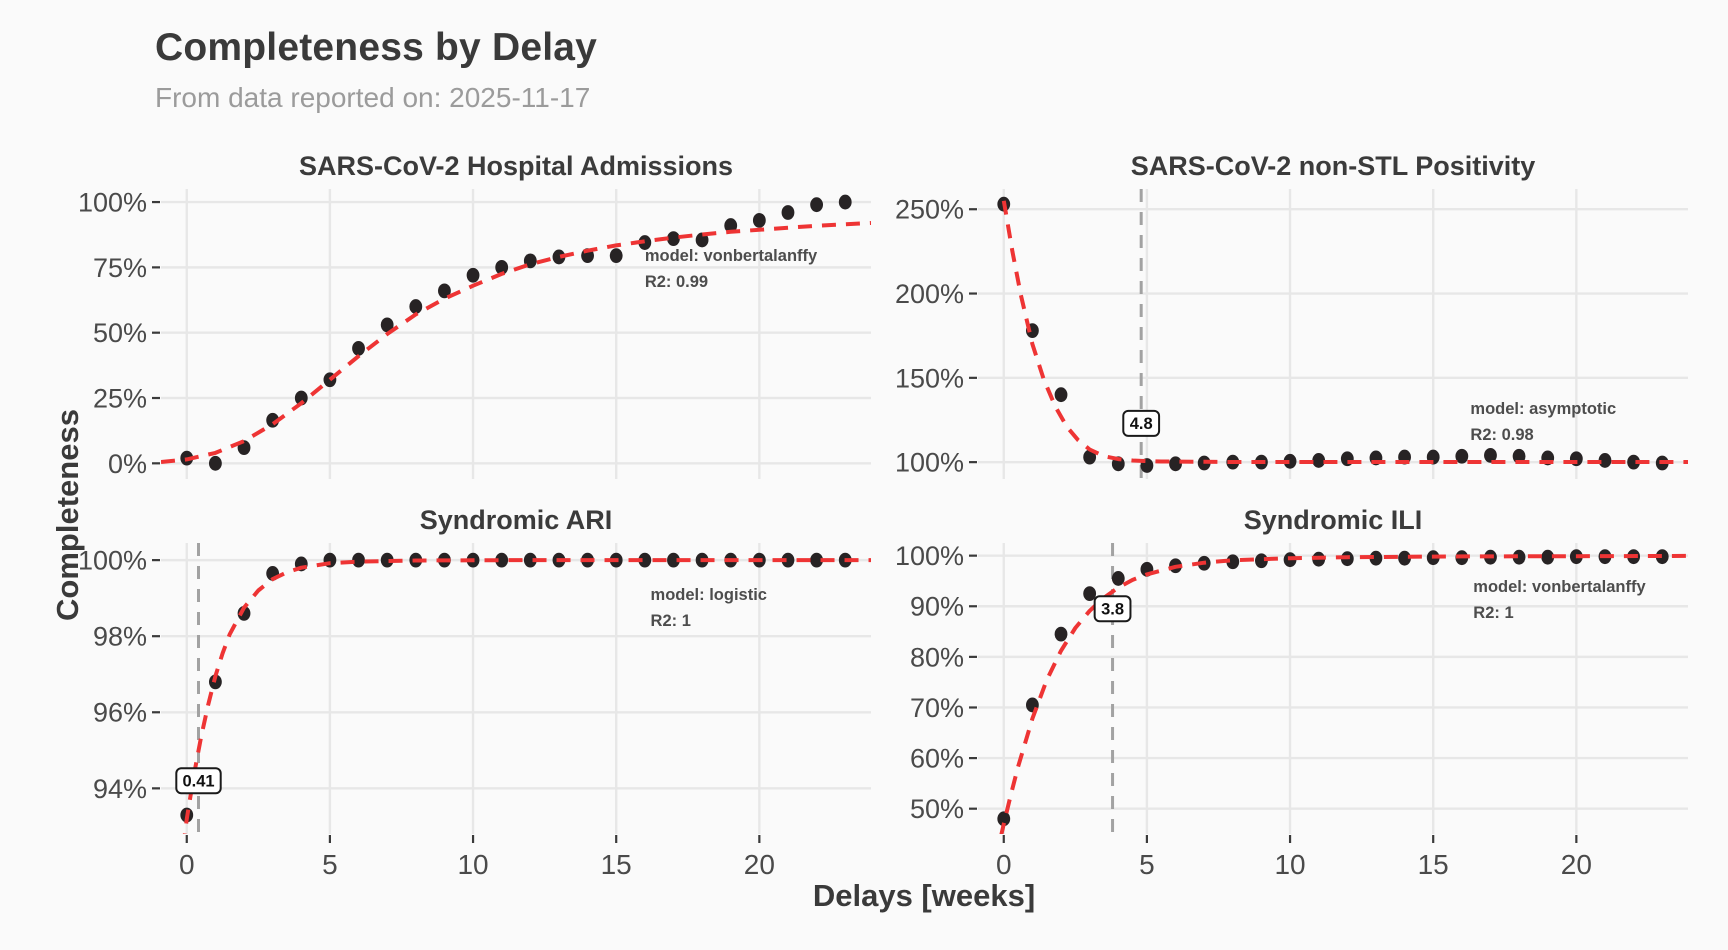  I want to click on figure-title: Completeness by Delay, so click(376, 47).